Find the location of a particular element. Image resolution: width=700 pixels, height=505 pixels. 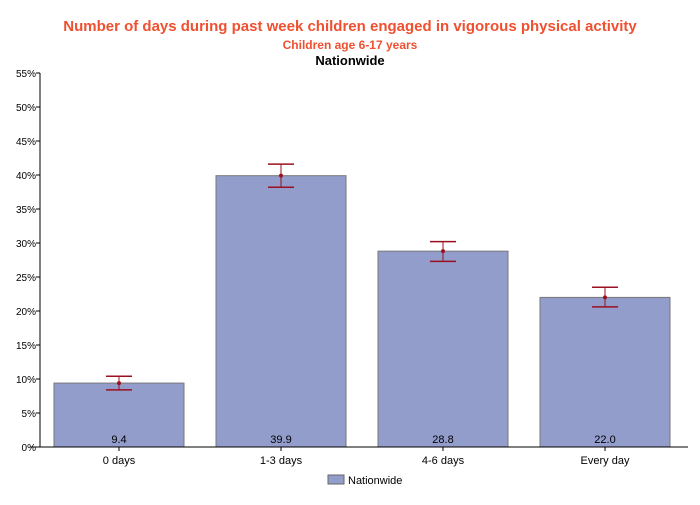

x-tick-label: 0 days is located at coordinates (119, 461).